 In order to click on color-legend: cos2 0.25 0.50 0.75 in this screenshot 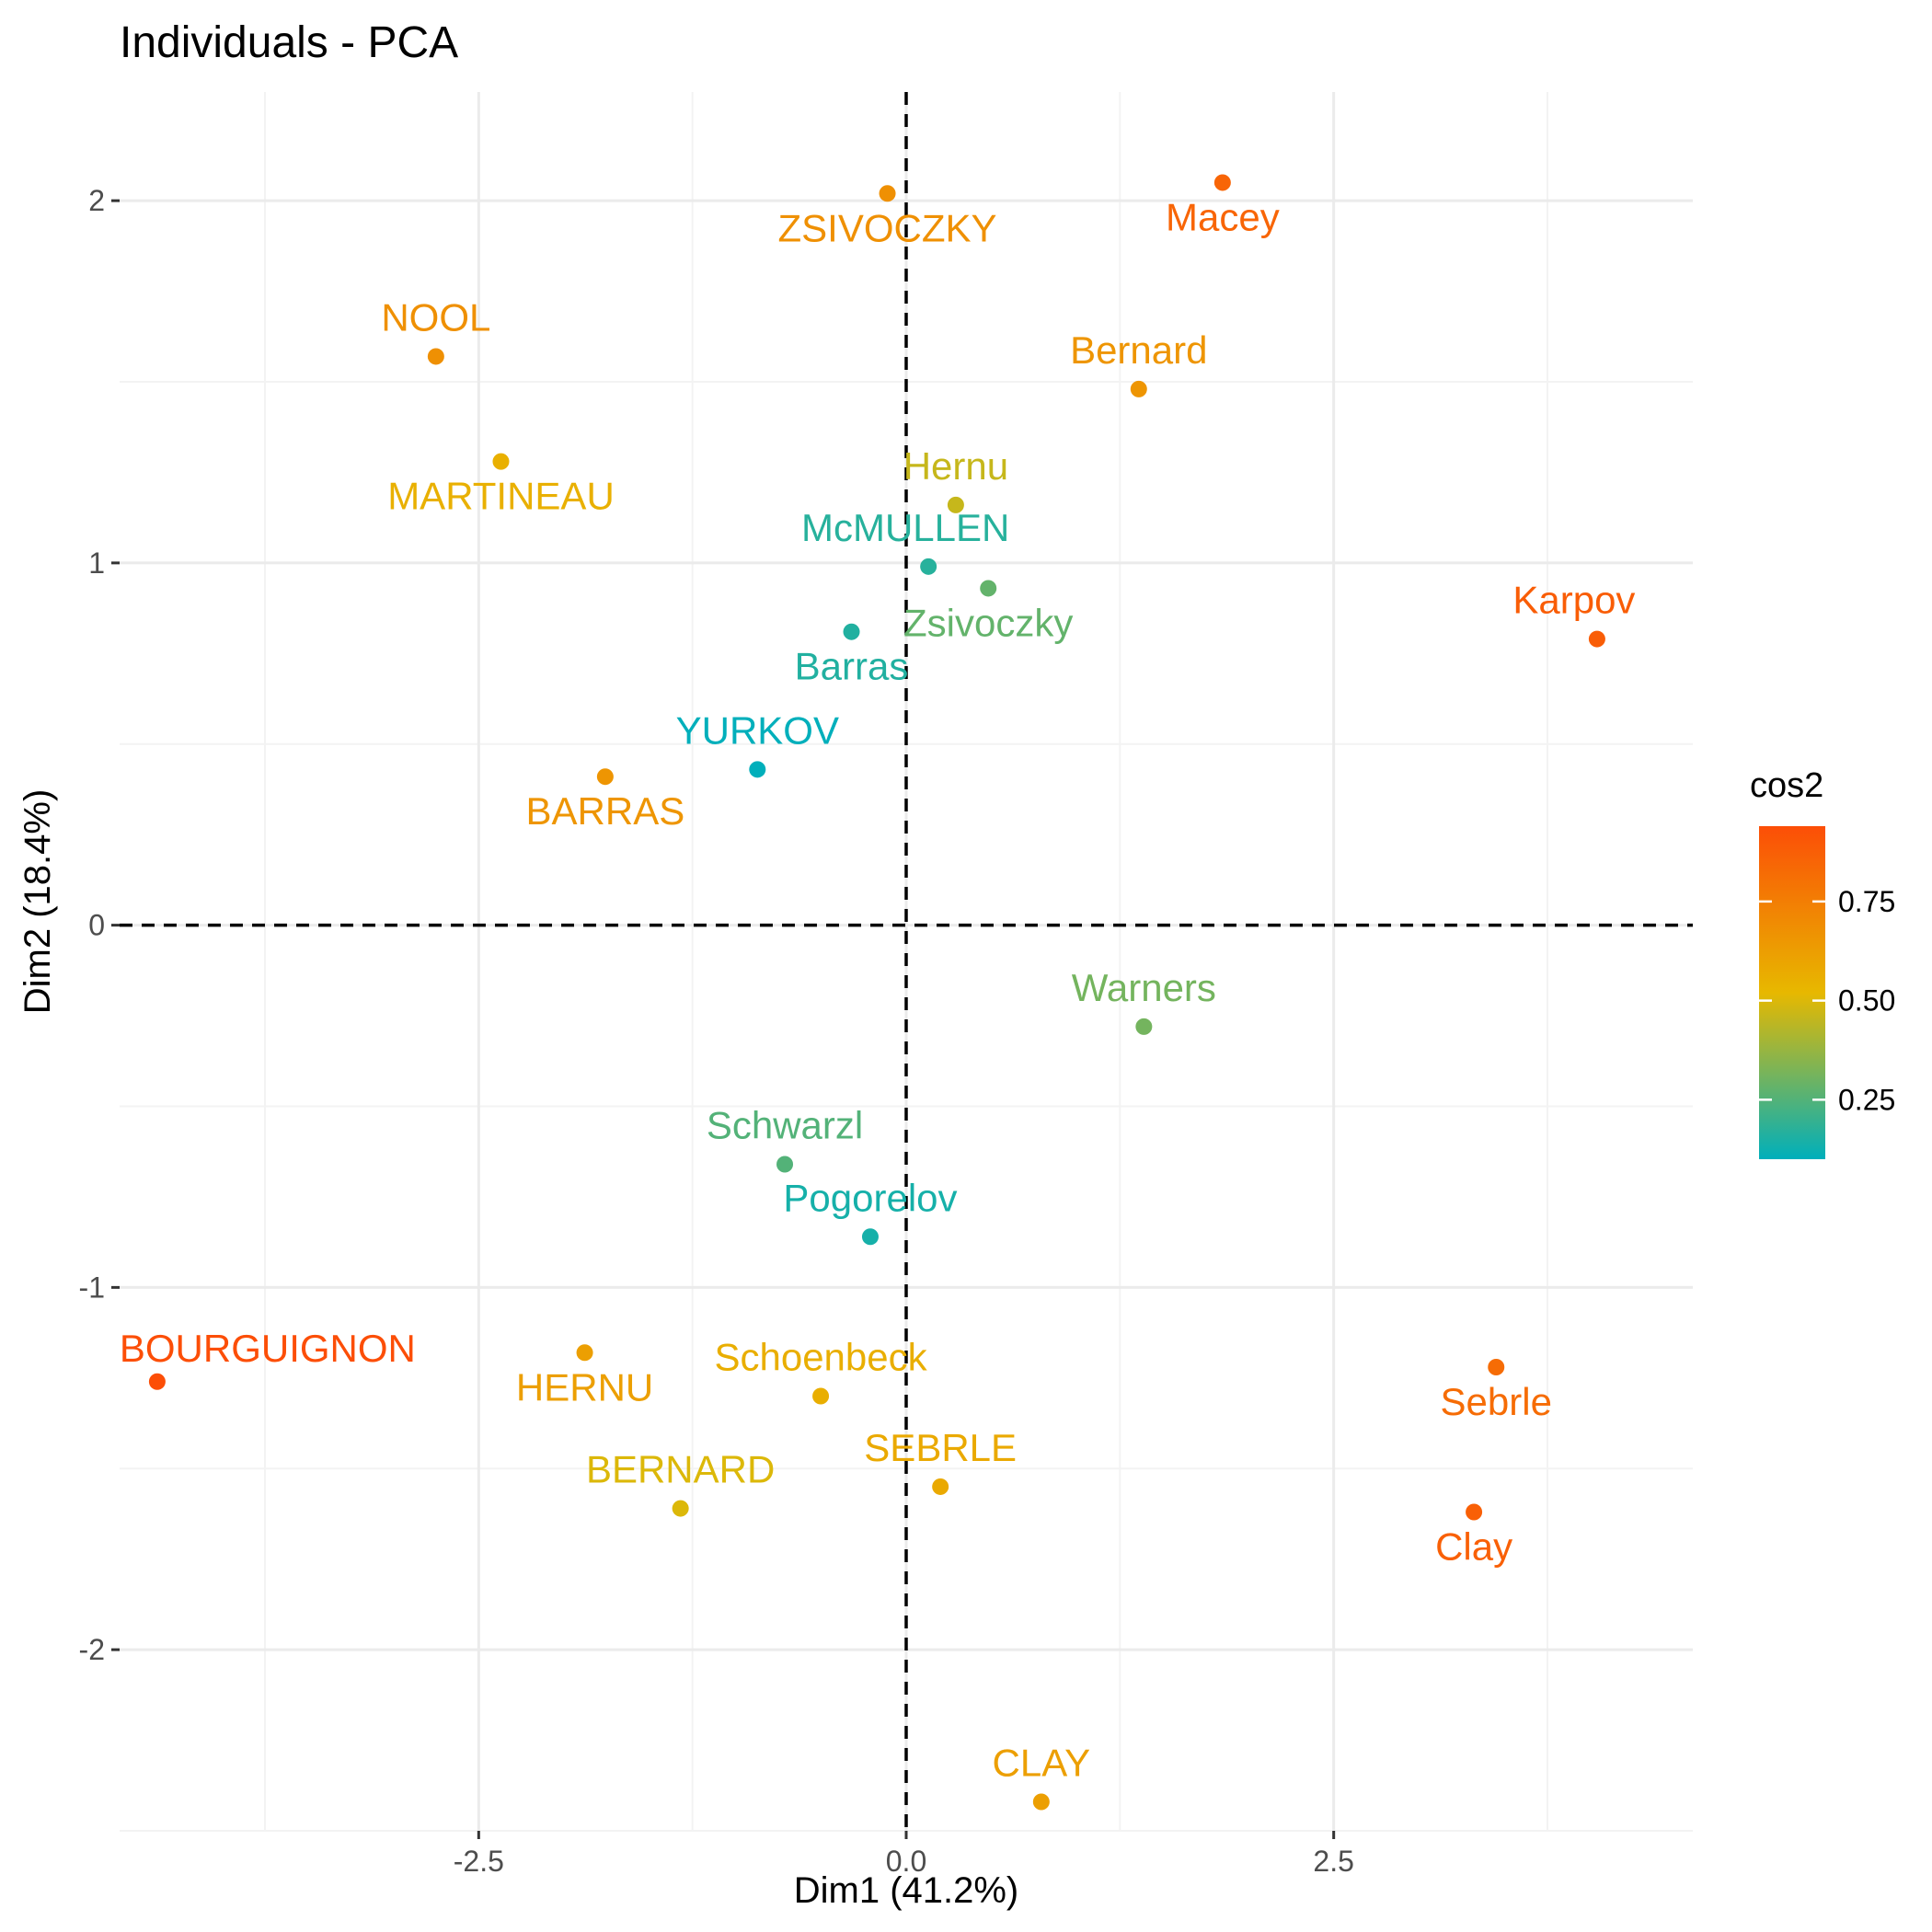, I will do `click(1822, 962)`.